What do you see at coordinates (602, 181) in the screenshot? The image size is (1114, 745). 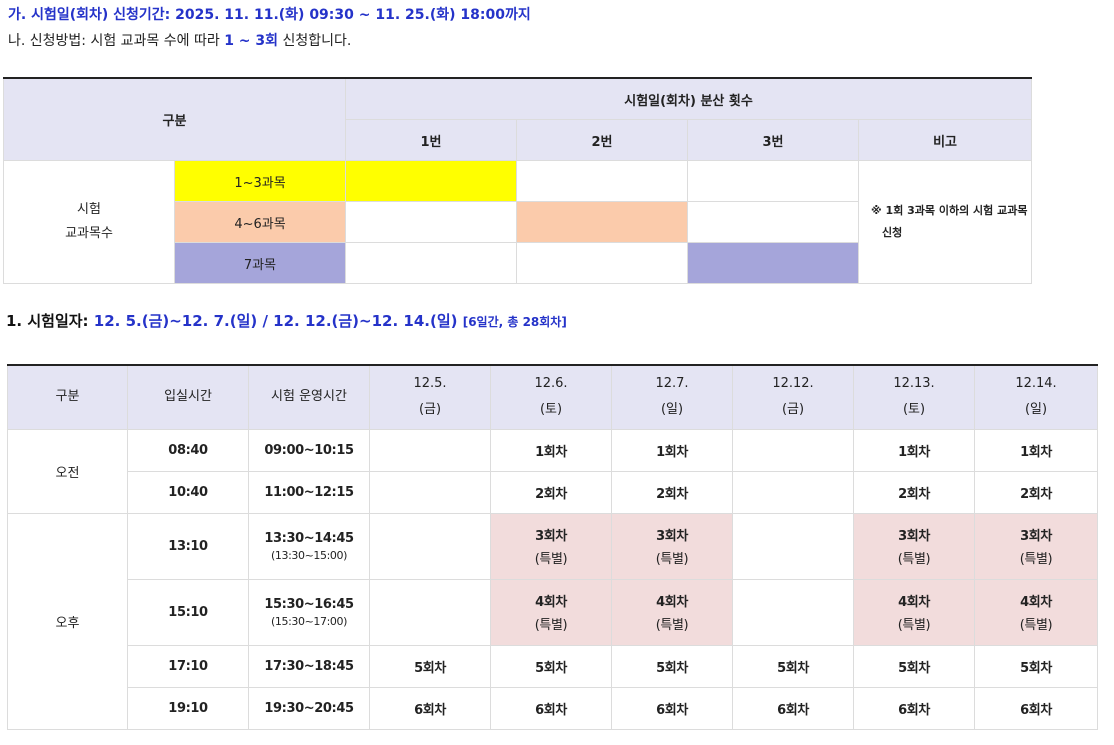 I see `cell-1-3-twice` at bounding box center [602, 181].